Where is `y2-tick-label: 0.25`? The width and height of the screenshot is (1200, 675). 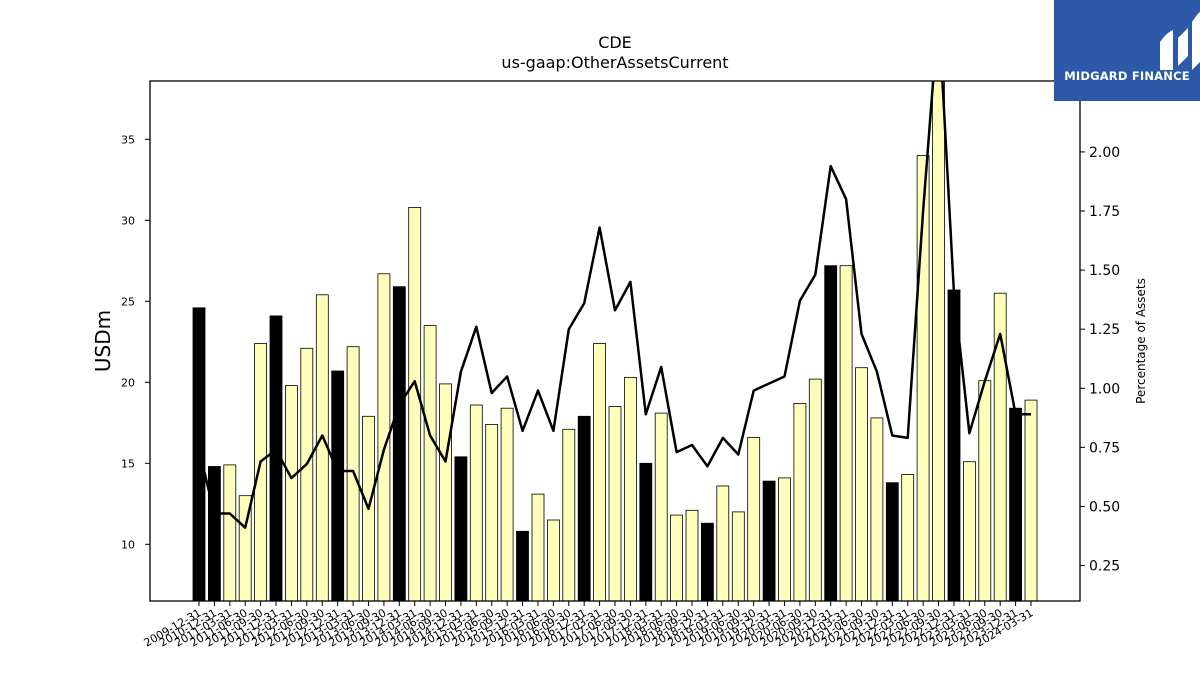 y2-tick-label: 0.25 is located at coordinates (1104, 567).